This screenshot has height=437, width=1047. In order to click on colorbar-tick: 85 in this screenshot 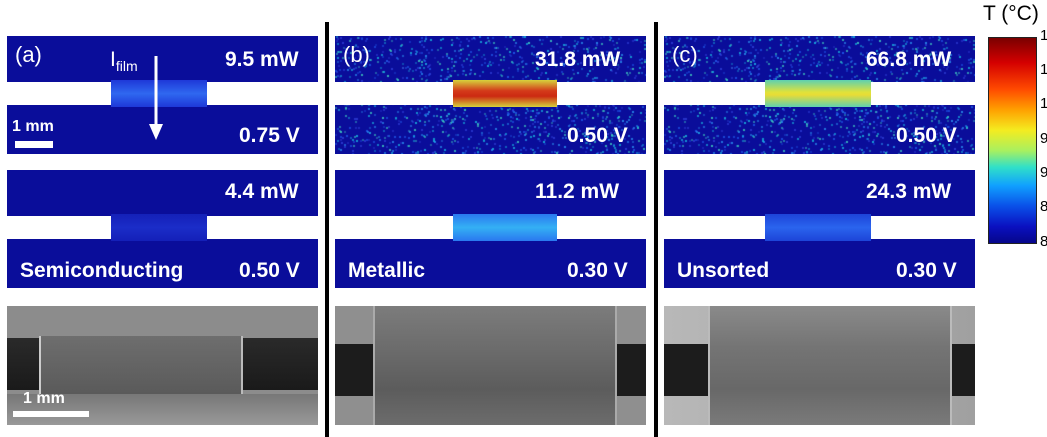, I will do `click(1043, 206)`.